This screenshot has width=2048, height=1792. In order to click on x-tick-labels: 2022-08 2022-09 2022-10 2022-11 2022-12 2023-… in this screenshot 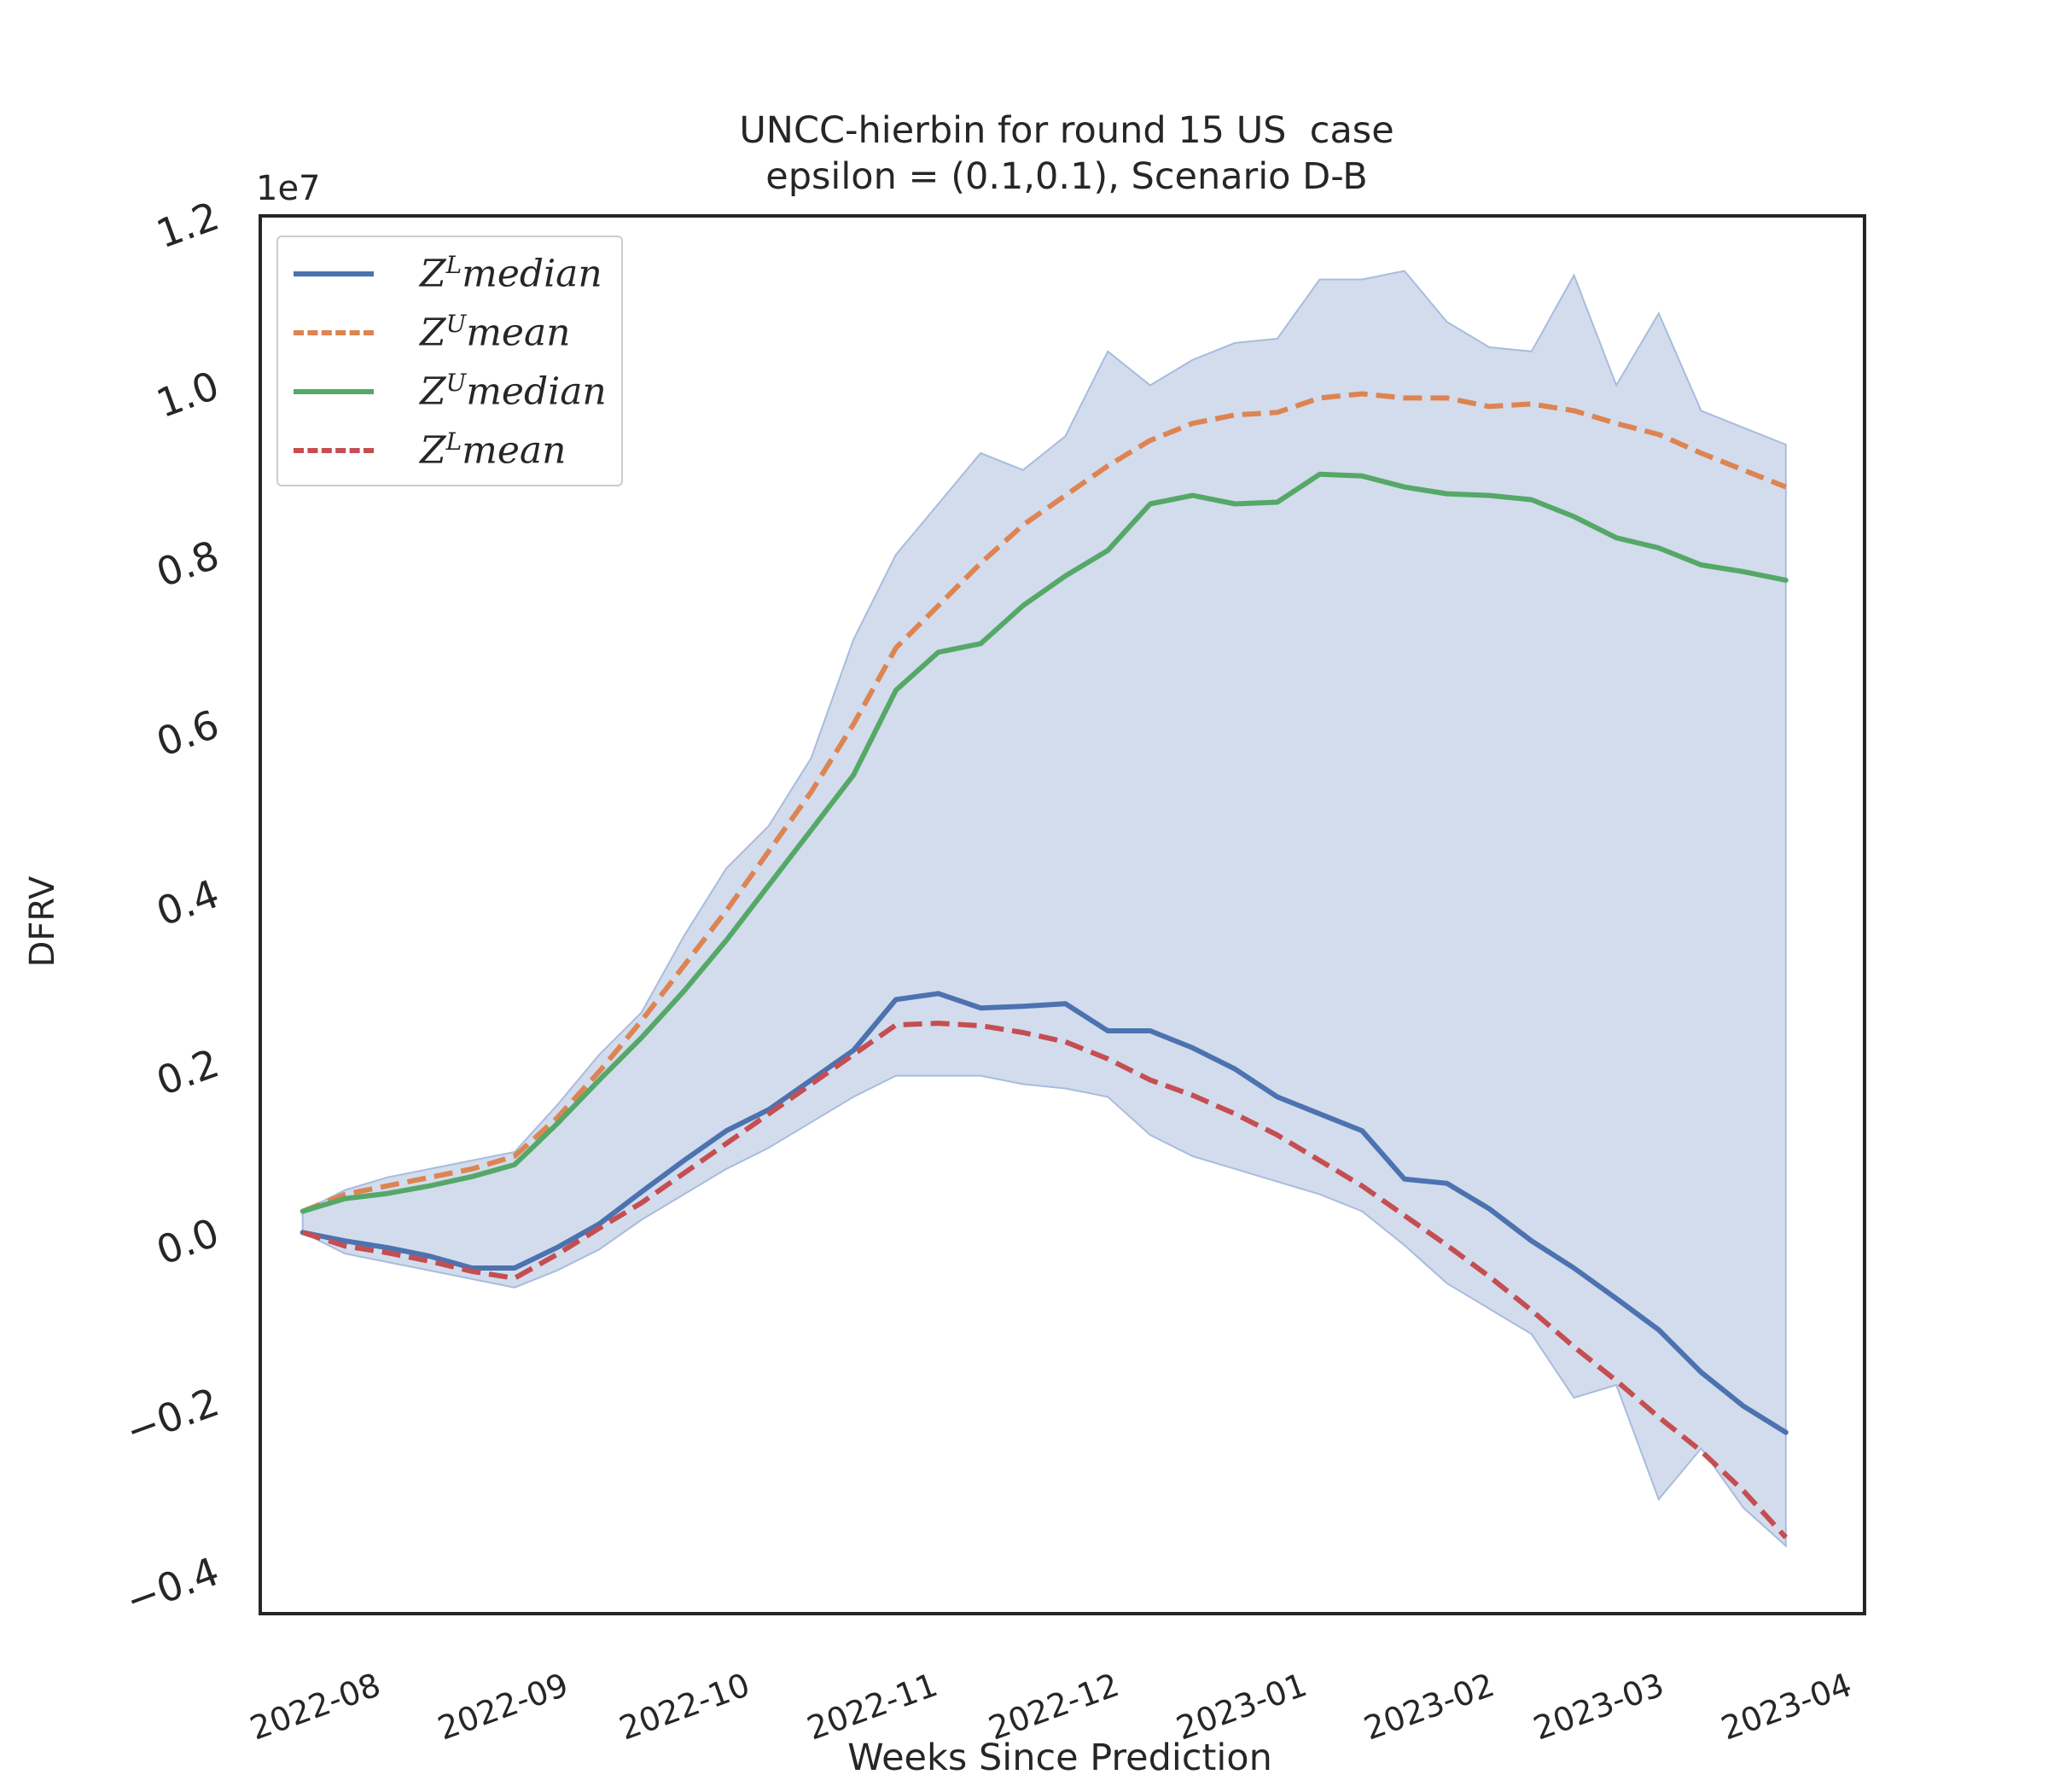, I will do `click(1050, 1707)`.